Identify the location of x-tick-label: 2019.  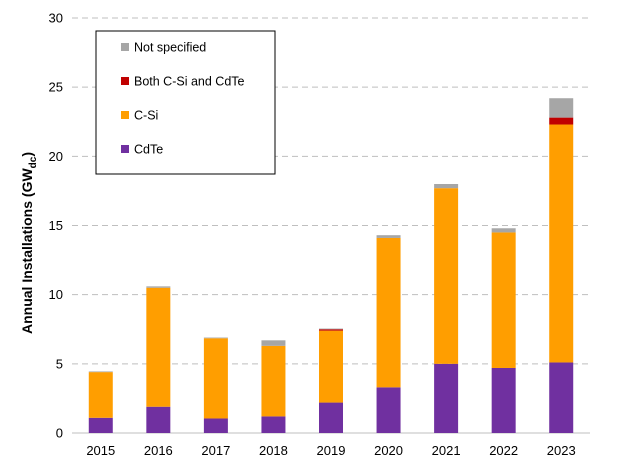
(331, 450).